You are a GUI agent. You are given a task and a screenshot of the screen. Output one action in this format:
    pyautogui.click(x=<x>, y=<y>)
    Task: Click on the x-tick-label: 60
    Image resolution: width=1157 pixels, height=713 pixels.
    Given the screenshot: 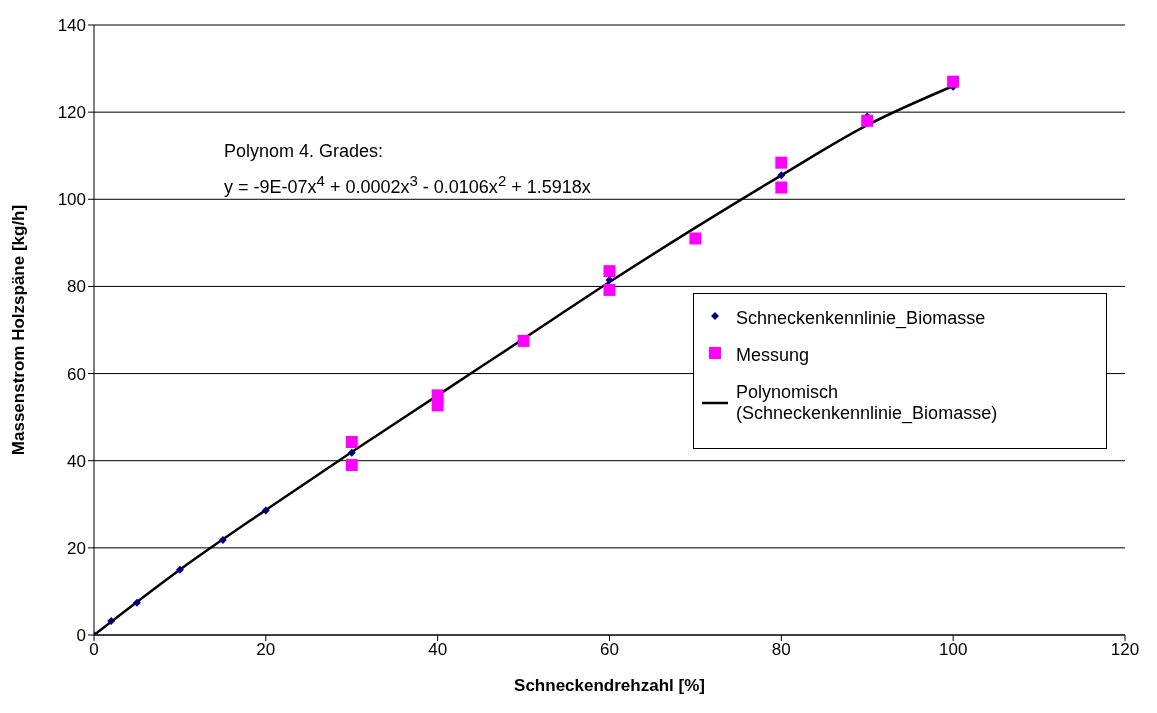 What is the action you would take?
    pyautogui.click(x=609, y=650)
    